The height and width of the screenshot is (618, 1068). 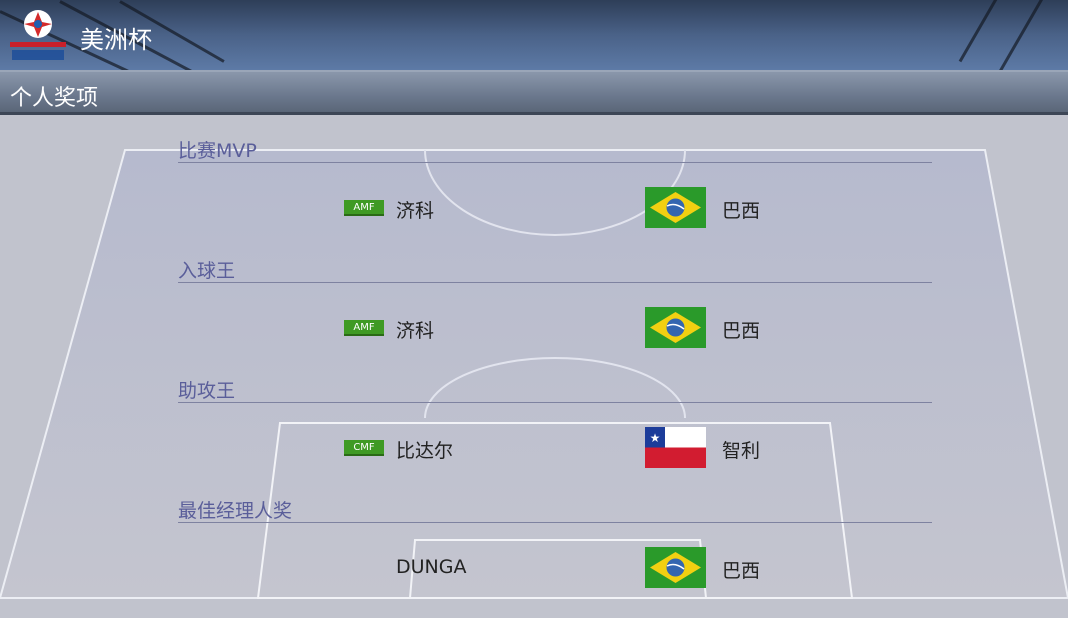 What do you see at coordinates (364, 448) in the screenshot?
I see `position-badge: CMF` at bounding box center [364, 448].